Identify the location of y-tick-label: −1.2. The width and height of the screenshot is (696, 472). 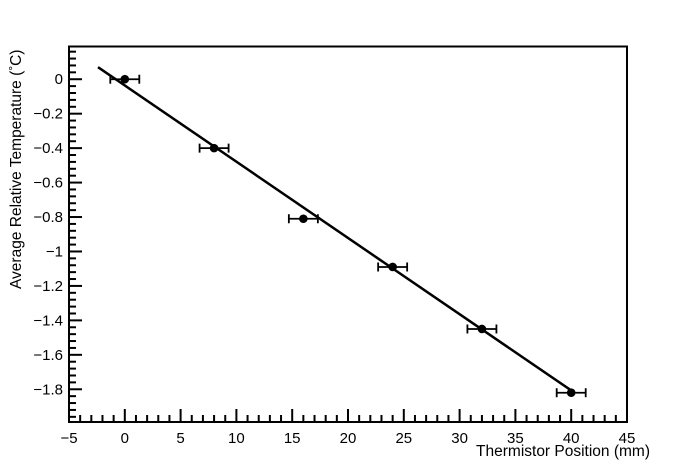
(48, 286).